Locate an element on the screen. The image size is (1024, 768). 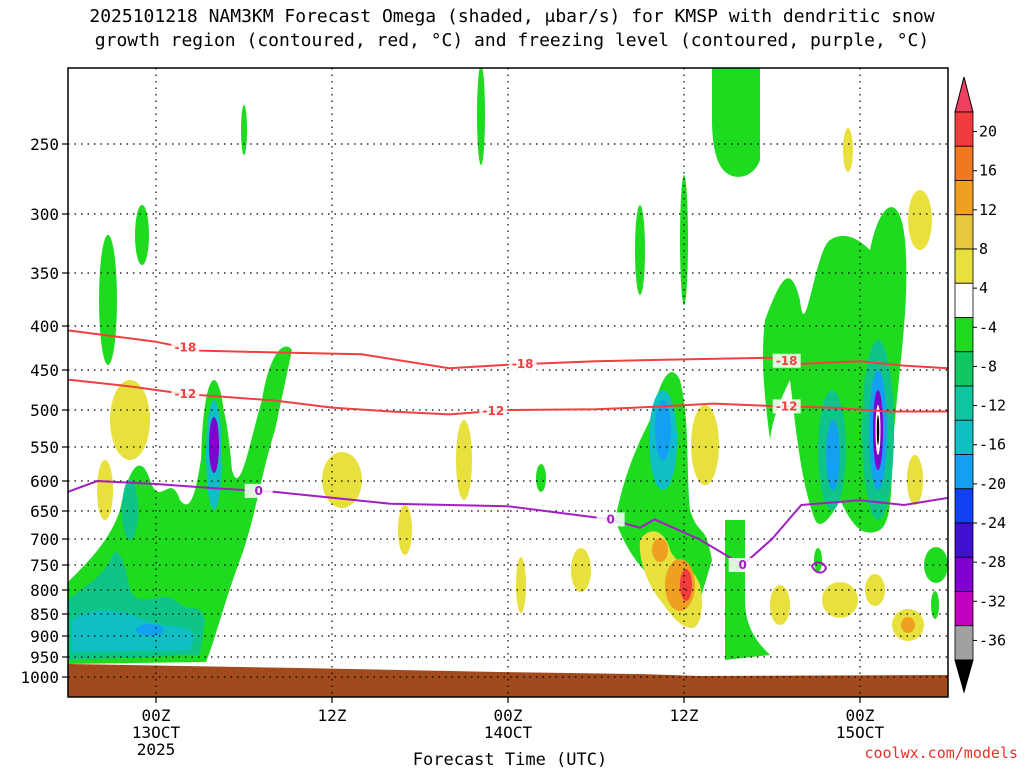
omega-region-column-purple is located at coordinates (214, 445).